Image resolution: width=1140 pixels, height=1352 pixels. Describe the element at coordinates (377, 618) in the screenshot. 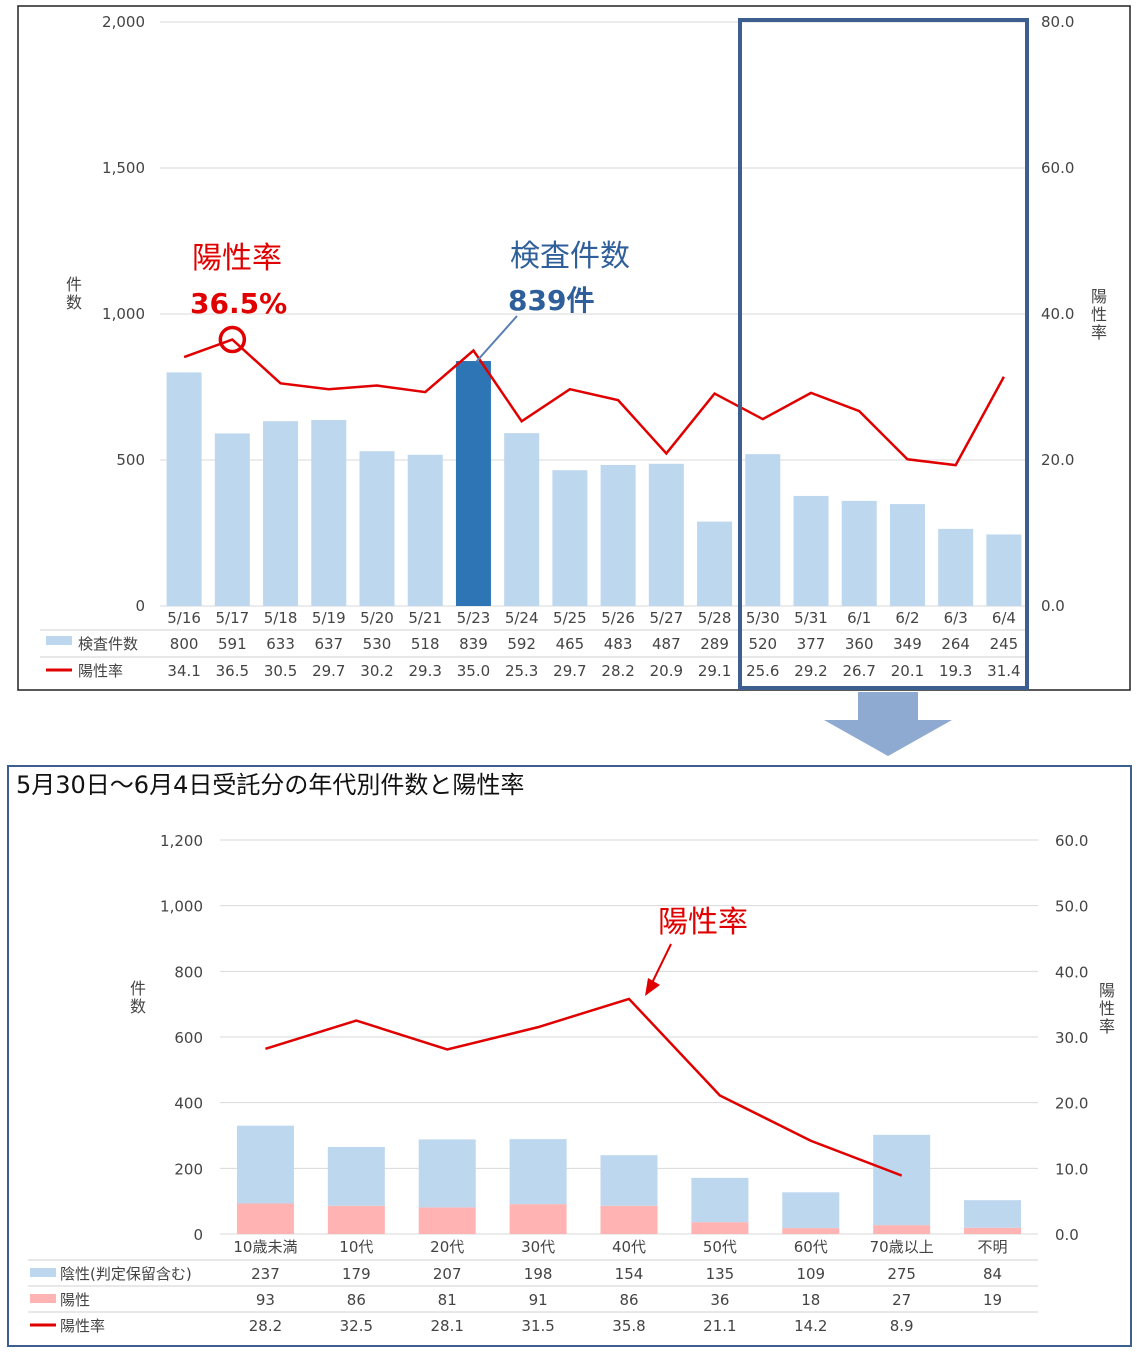

I see `top-category-label: 5/20` at that location.